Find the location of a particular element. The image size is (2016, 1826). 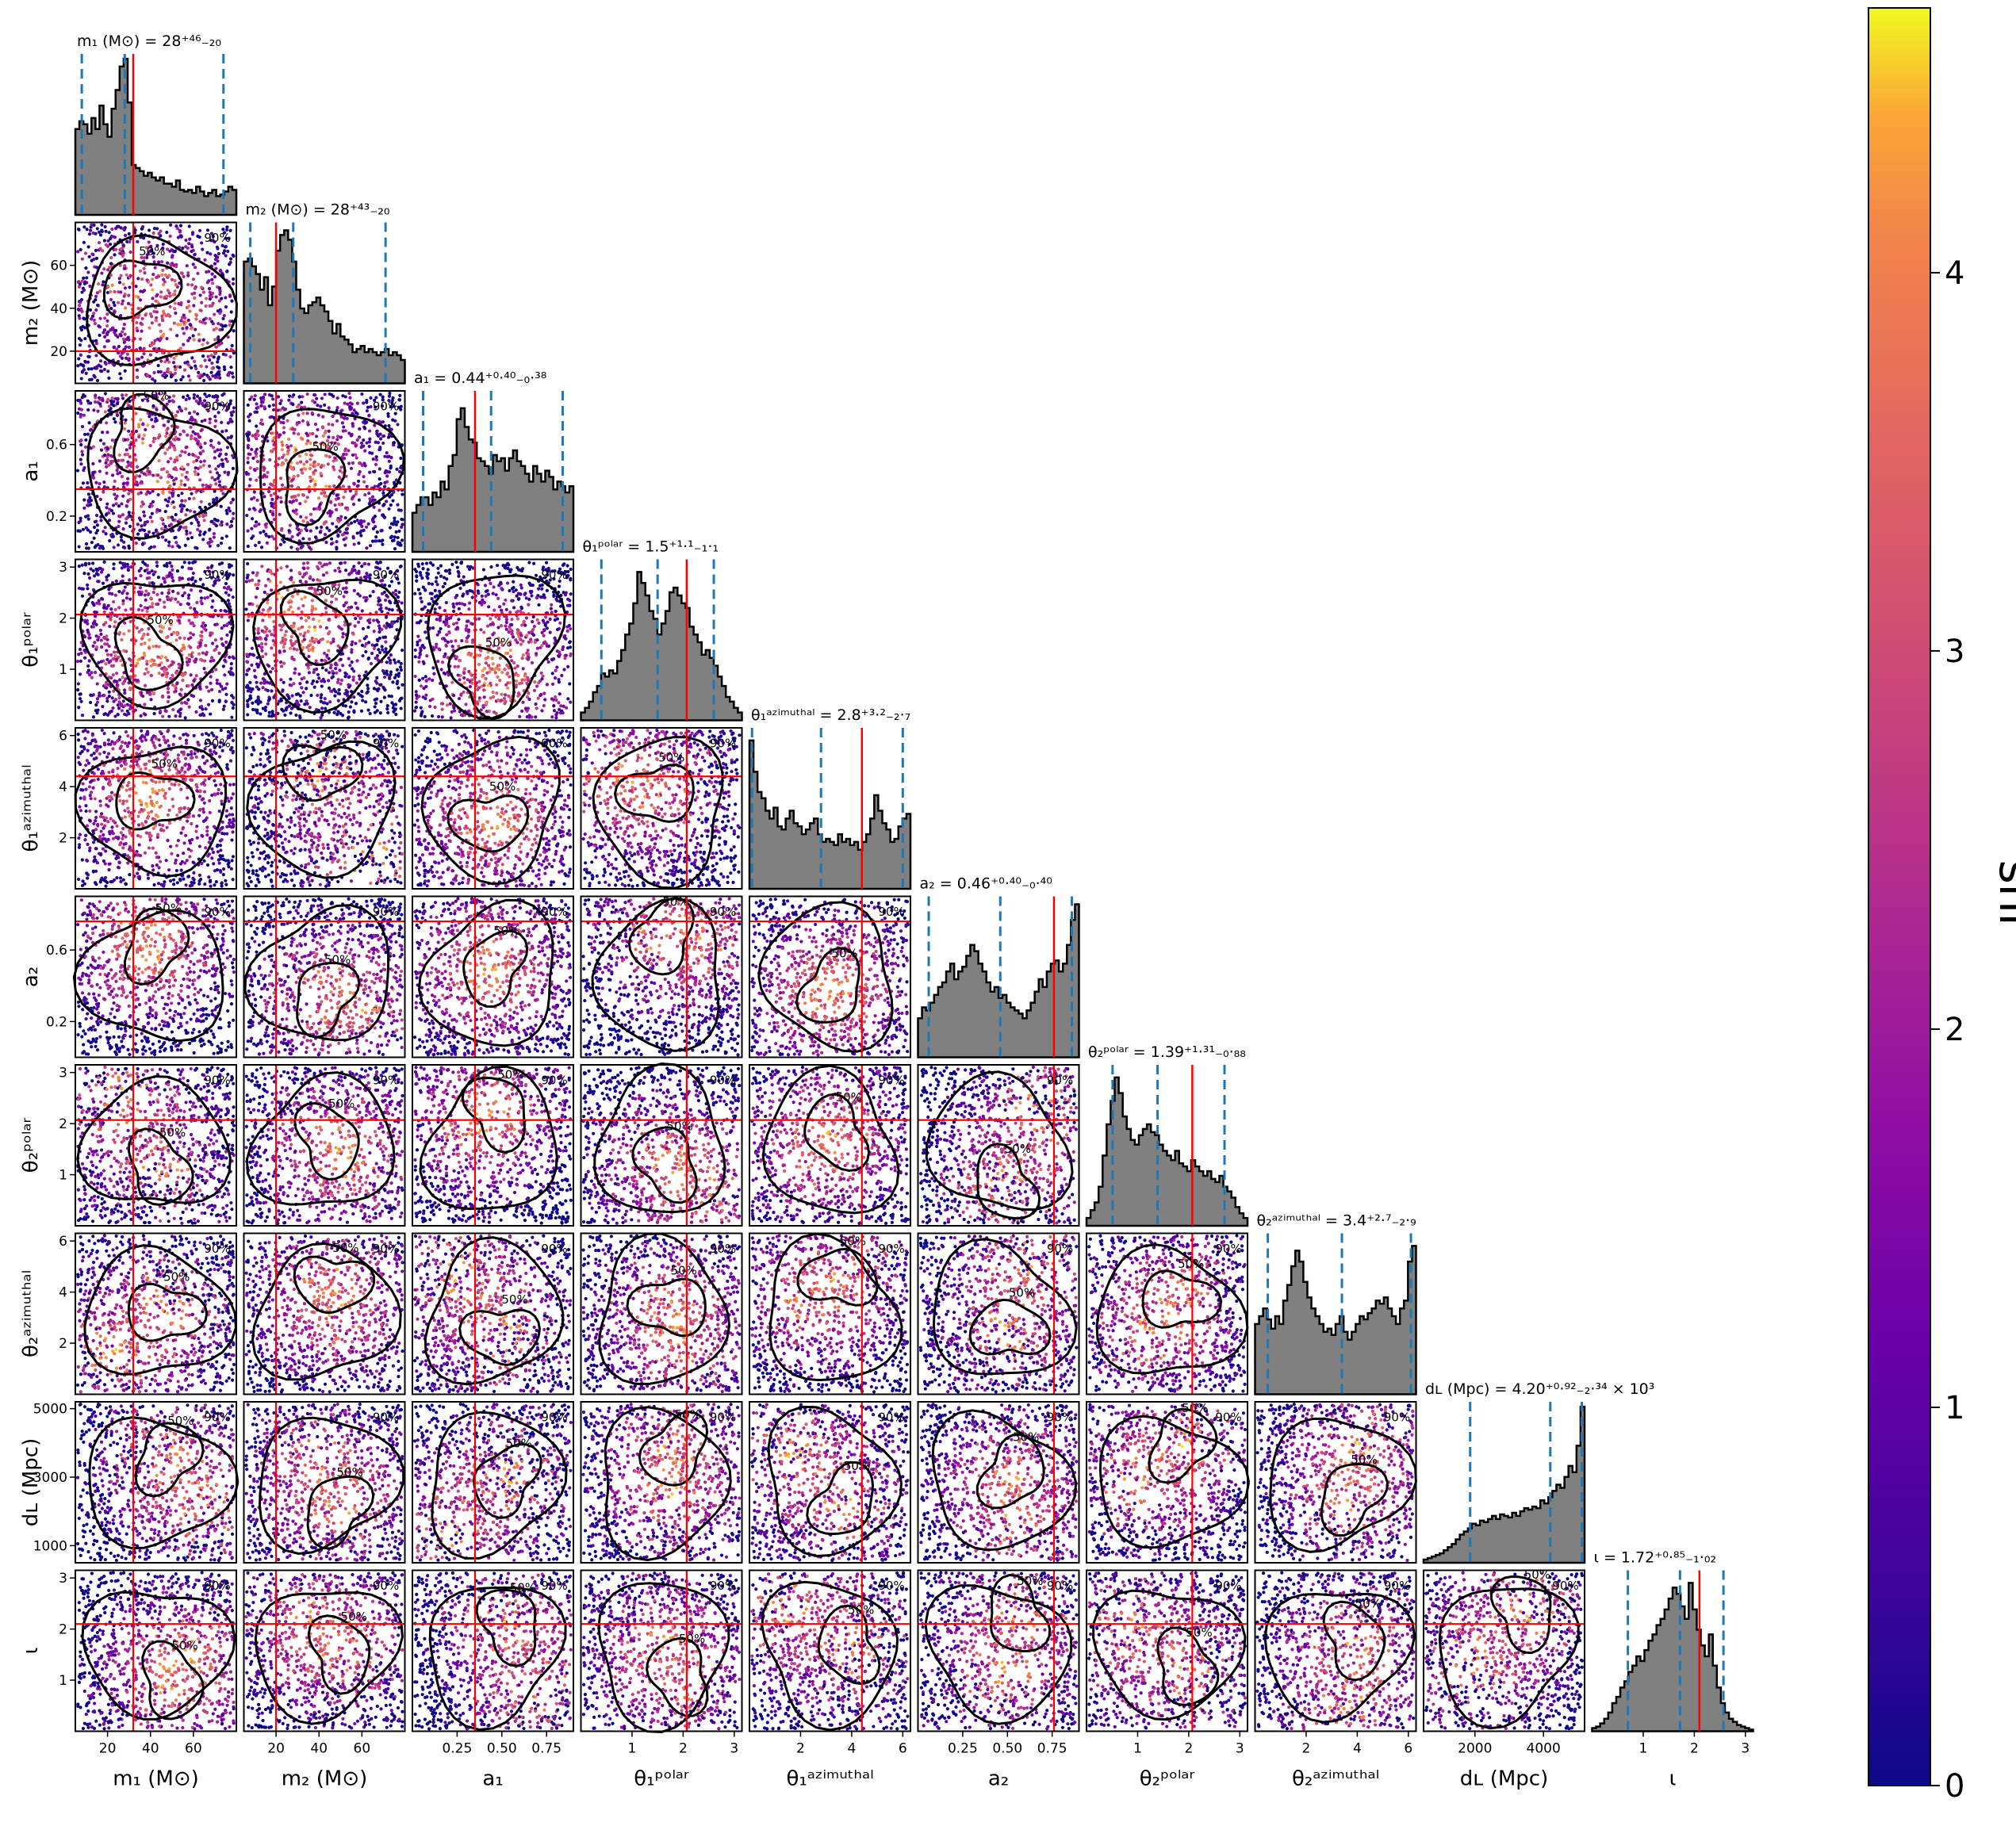

y-tick-label: 2 is located at coordinates (63, 619).